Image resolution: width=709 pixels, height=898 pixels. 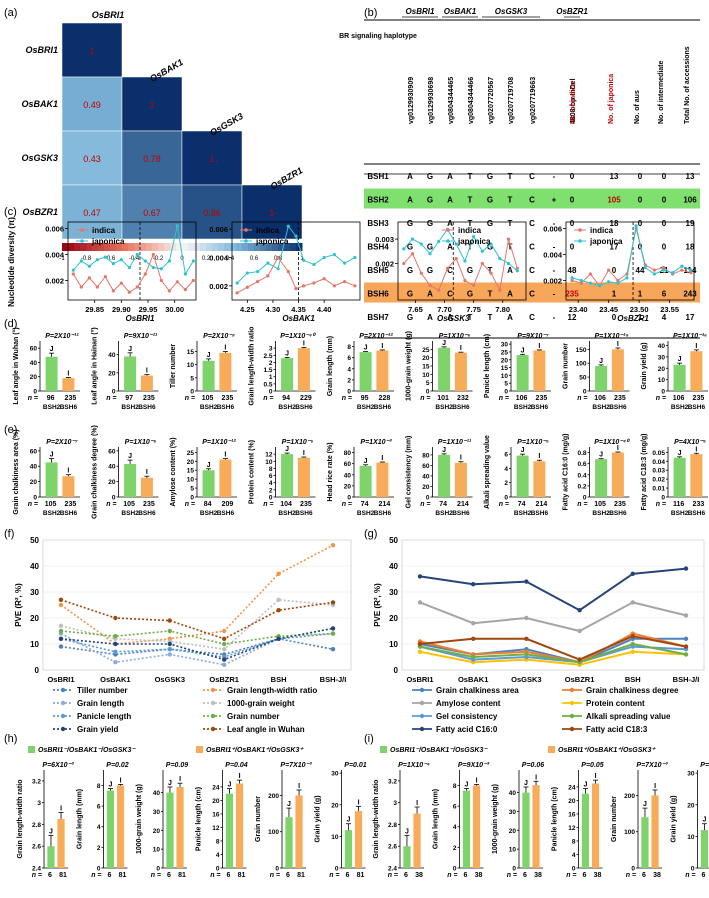 What do you see at coordinates (121, 309) in the screenshot?
I see `x-tick-label: 29.90` at bounding box center [121, 309].